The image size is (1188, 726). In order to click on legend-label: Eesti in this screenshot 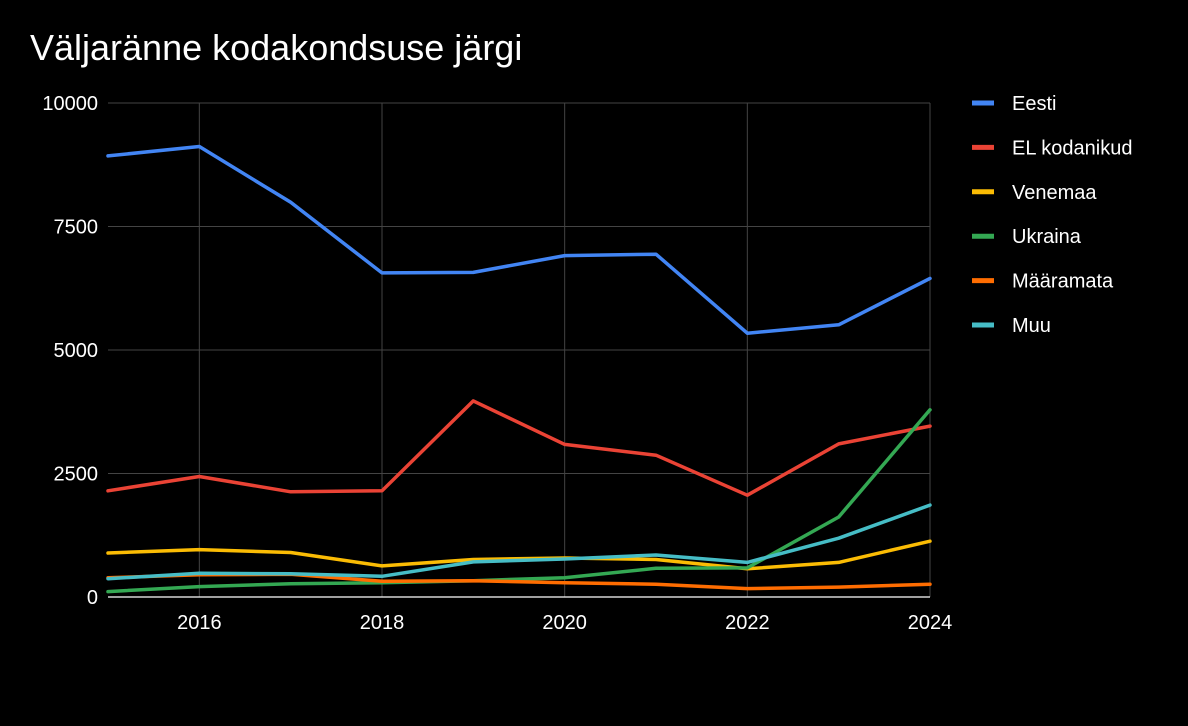, I will do `click(1034, 104)`.